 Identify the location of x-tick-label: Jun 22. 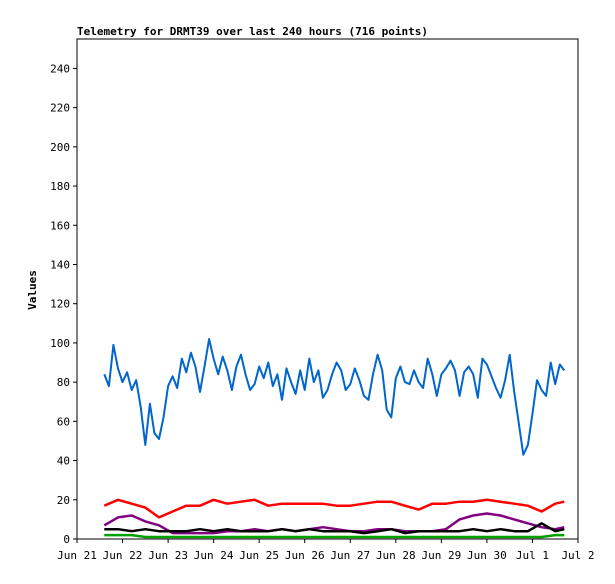
(123, 555).